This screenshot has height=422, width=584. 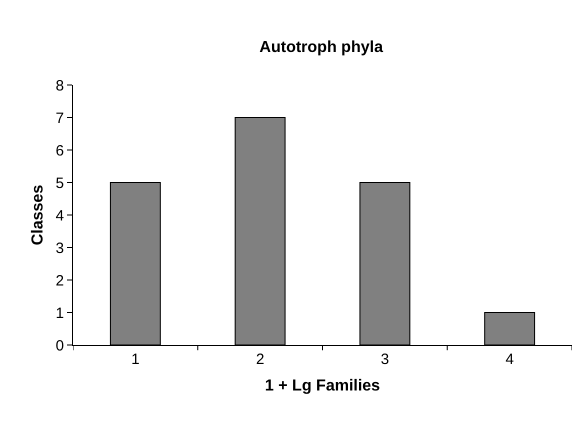 I want to click on y-tick-label: 3, so click(x=60, y=248).